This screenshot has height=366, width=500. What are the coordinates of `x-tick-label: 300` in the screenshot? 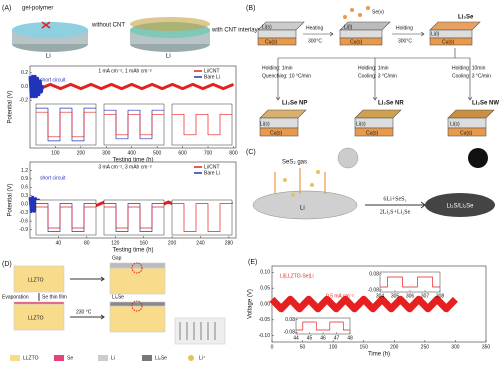 It's located at (455, 347).